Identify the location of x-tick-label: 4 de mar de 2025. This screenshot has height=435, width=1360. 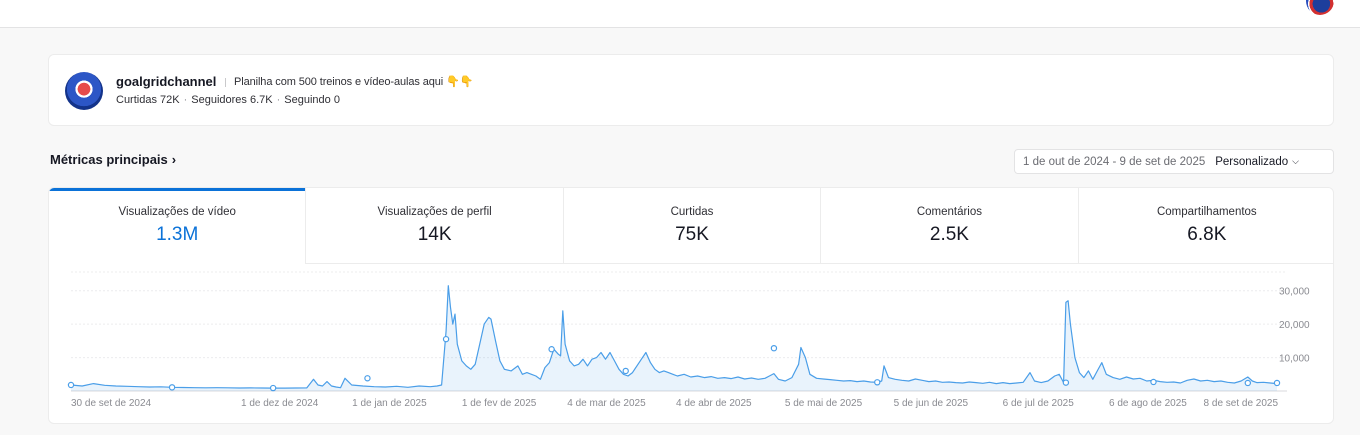
(606, 403).